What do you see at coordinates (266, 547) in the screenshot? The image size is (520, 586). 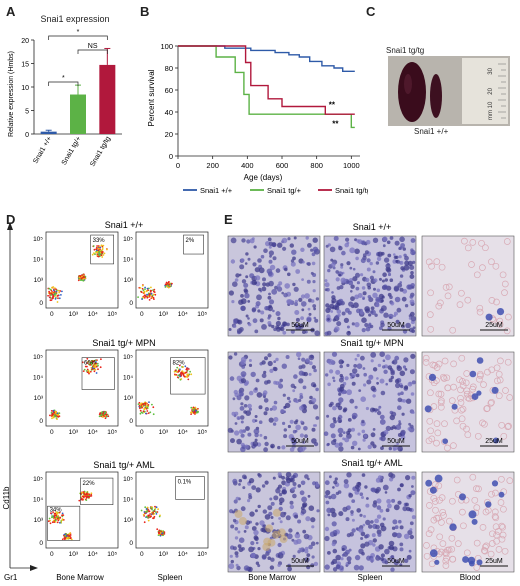 I see `adipose-cell` at bounding box center [266, 547].